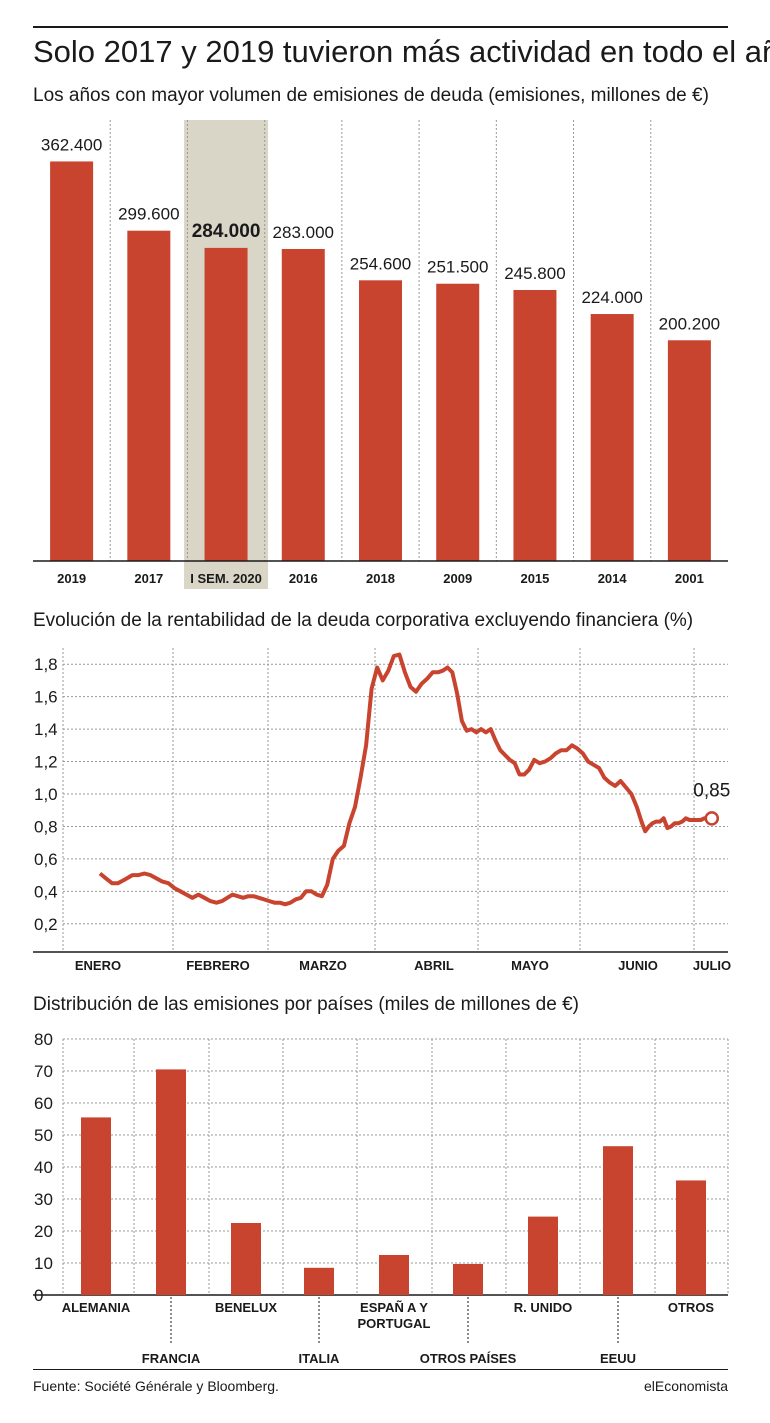  What do you see at coordinates (712, 818) in the screenshot?
I see `end-point-marker` at bounding box center [712, 818].